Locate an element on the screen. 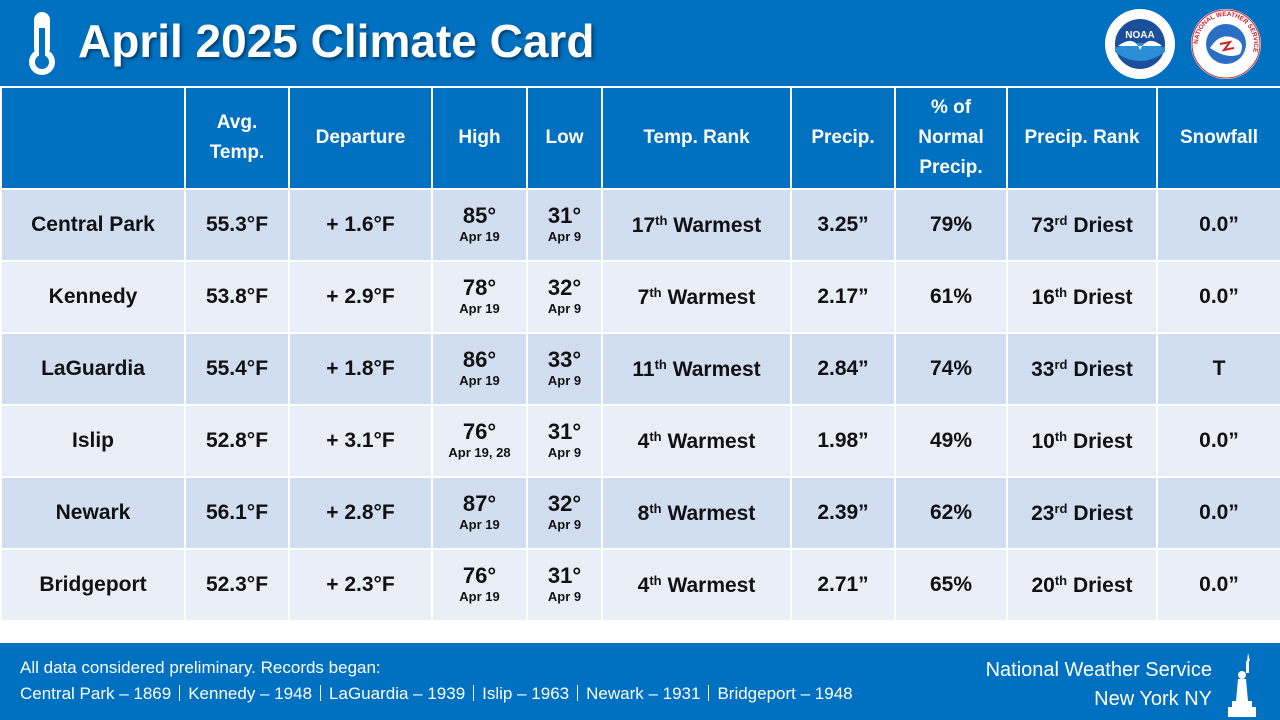  column-header: Departure is located at coordinates (360, 138).